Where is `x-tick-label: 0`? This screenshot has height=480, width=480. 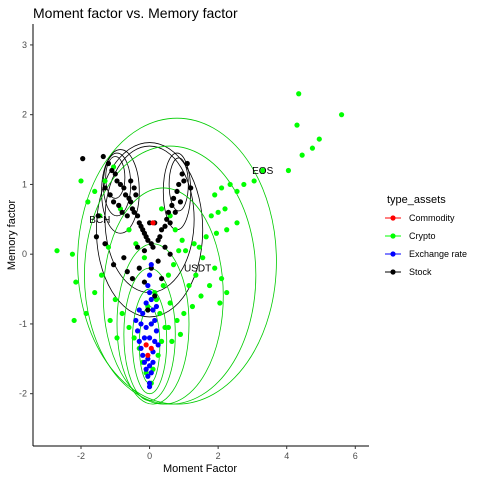
x-tick-label: 0 is located at coordinates (149, 456).